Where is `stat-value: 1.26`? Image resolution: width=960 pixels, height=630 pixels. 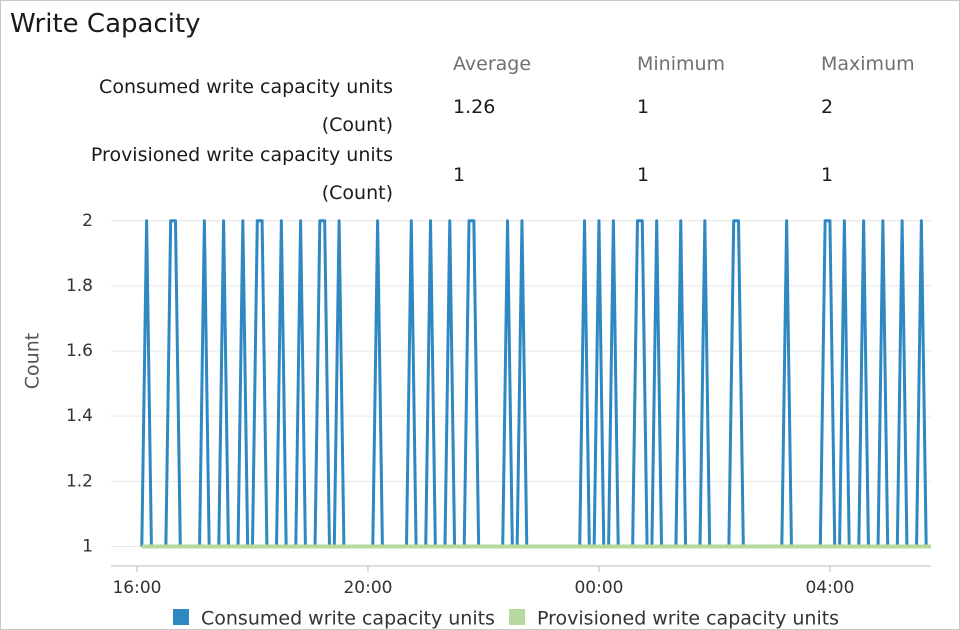 stat-value: 1.26 is located at coordinates (474, 107).